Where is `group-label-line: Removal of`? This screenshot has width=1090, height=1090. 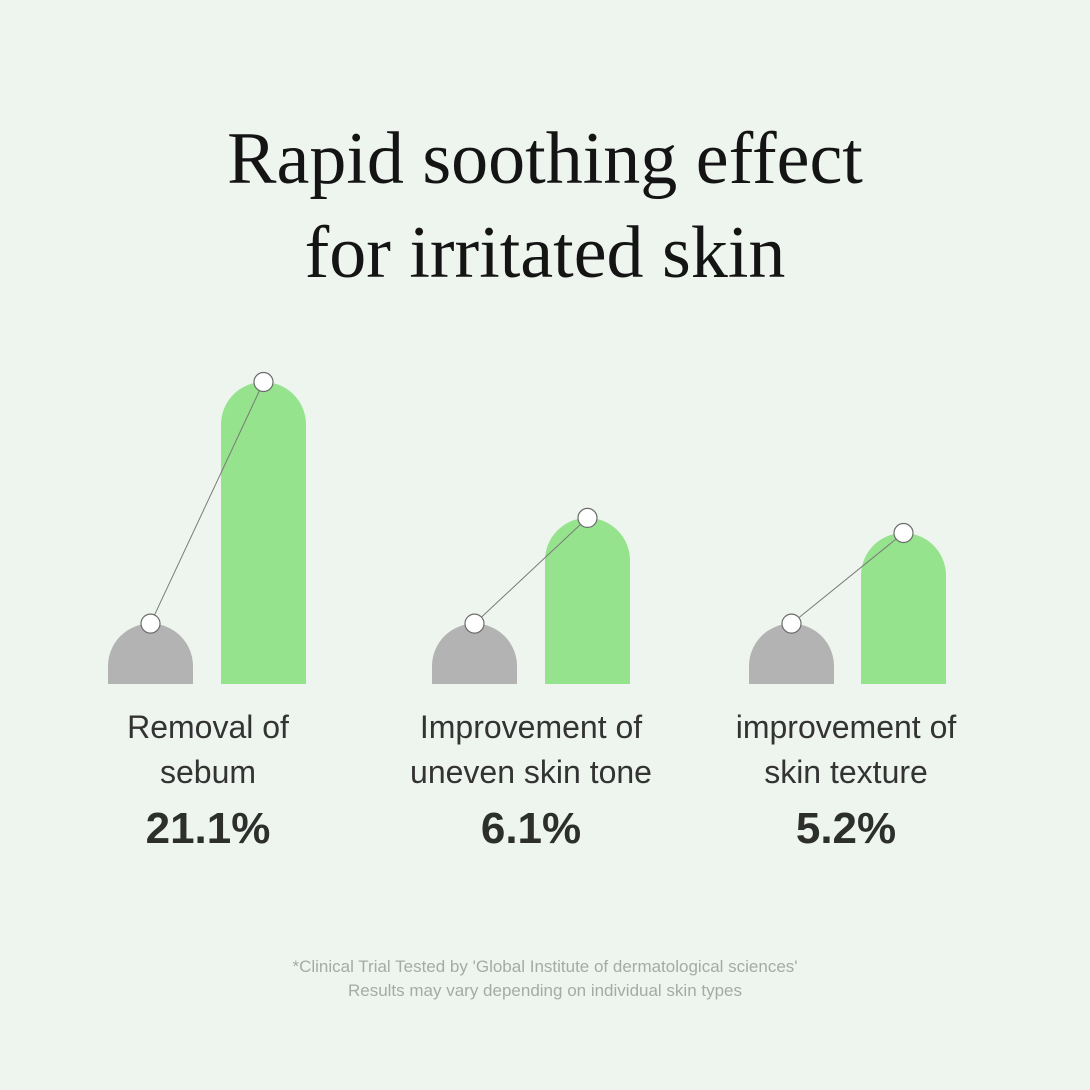 group-label-line: Removal of is located at coordinates (208, 727).